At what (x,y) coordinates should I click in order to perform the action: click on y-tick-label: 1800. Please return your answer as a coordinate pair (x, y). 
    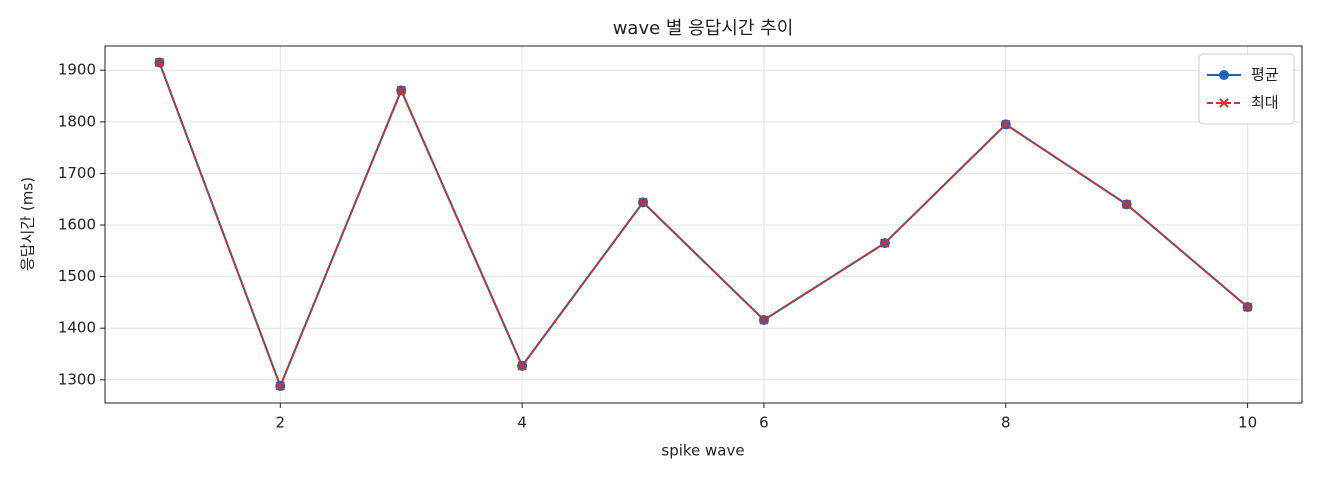
    Looking at the image, I should click on (77, 121).